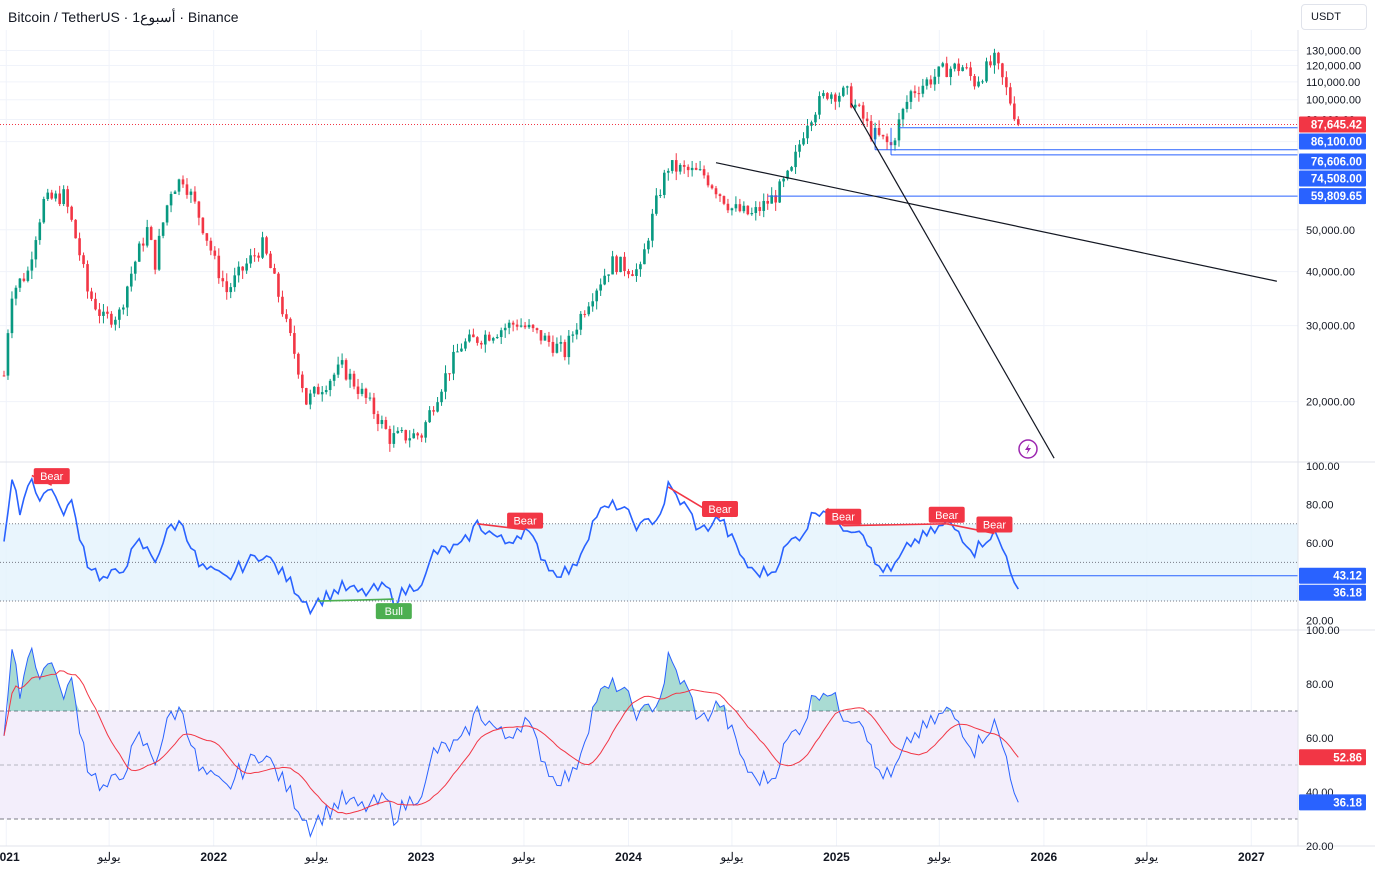 Image resolution: width=1375 pixels, height=871 pixels. I want to click on lightning-icon, so click(1028, 449).